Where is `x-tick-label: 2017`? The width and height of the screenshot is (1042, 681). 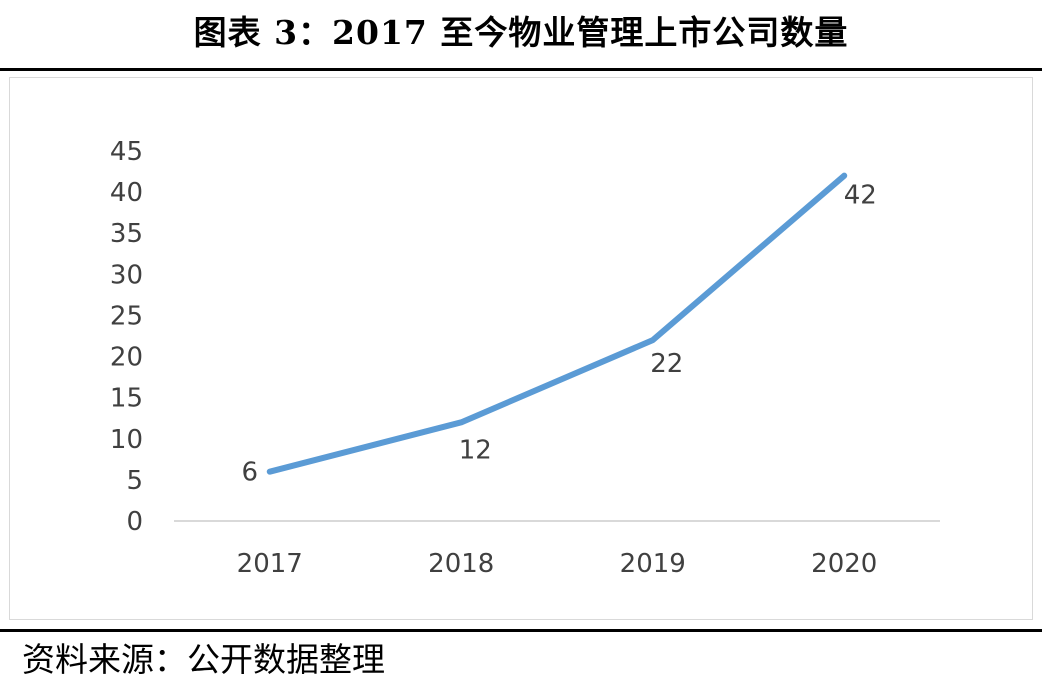 x-tick-label: 2017 is located at coordinates (270, 564).